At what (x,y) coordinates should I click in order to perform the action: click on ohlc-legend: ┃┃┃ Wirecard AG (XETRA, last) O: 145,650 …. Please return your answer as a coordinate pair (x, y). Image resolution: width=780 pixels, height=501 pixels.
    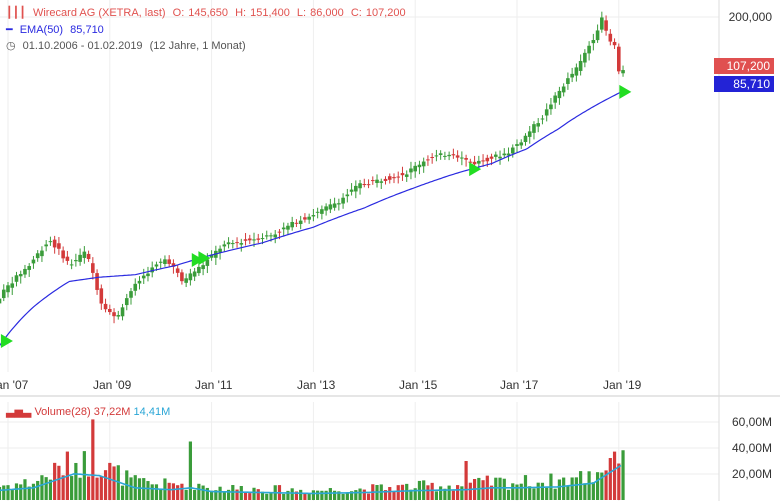
    Looking at the image, I should click on (206, 13).